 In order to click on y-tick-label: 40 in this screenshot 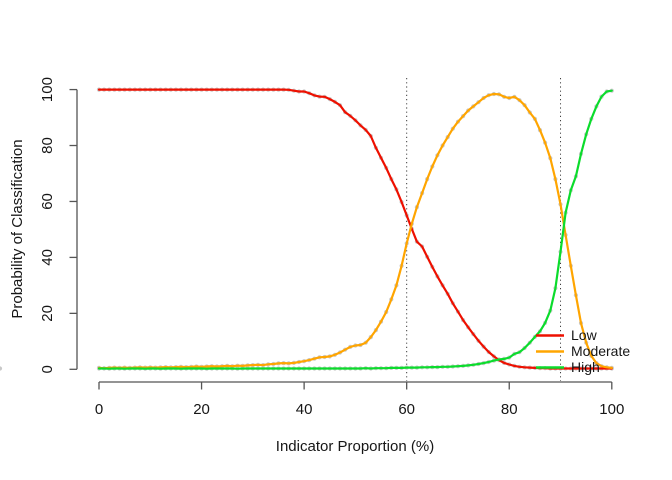, I will do `click(47, 257)`.